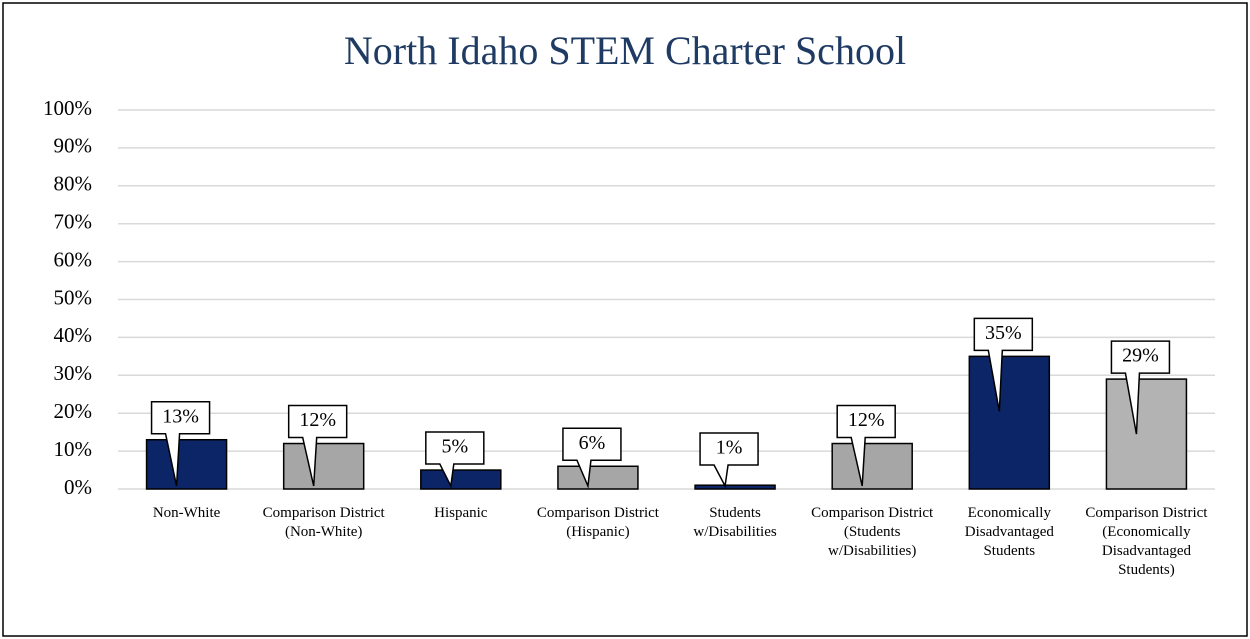 Image resolution: width=1250 pixels, height=639 pixels. Describe the element at coordinates (1003, 333) in the screenshot. I see `data-label: 35%` at that location.